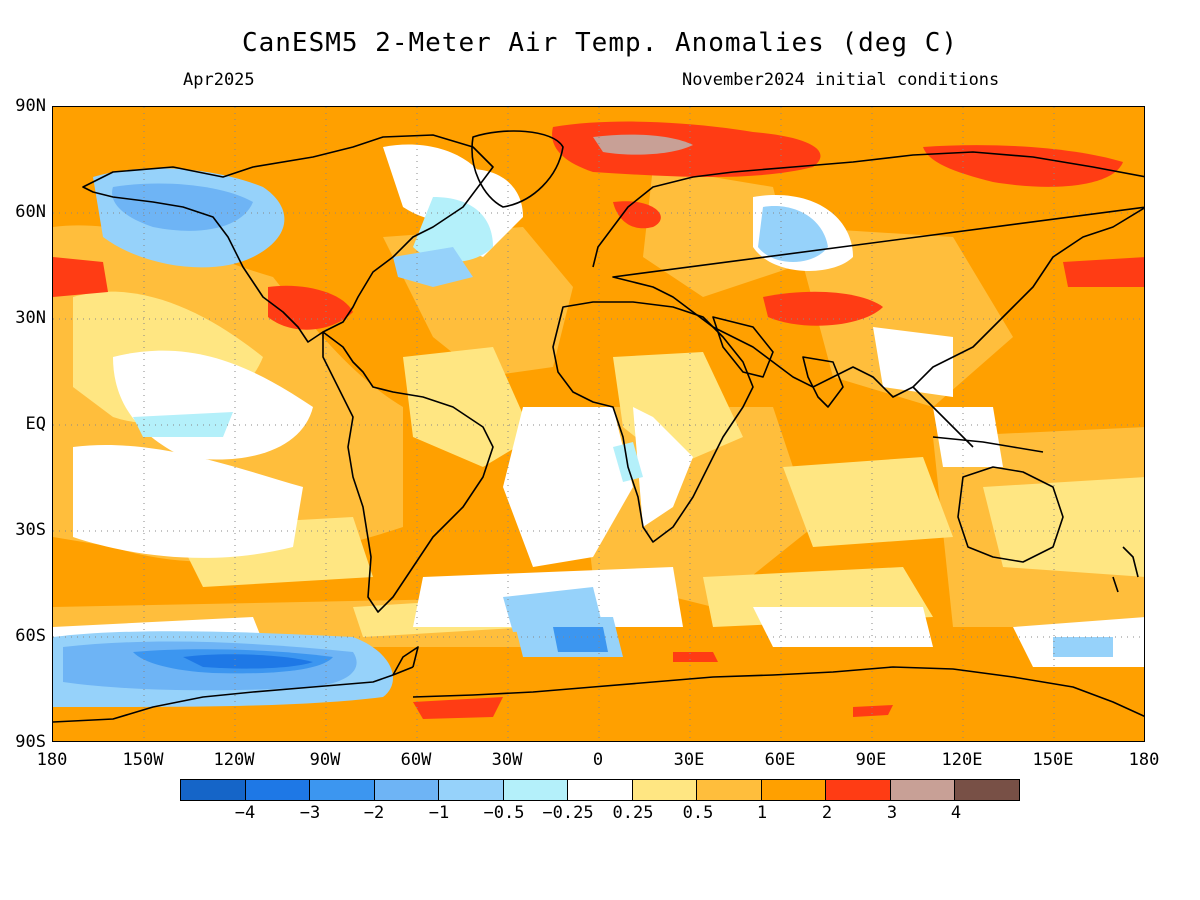 This screenshot has width=1200, height=900. What do you see at coordinates (35, 424) in the screenshot?
I see `lat-label-eq: EQ` at bounding box center [35, 424].